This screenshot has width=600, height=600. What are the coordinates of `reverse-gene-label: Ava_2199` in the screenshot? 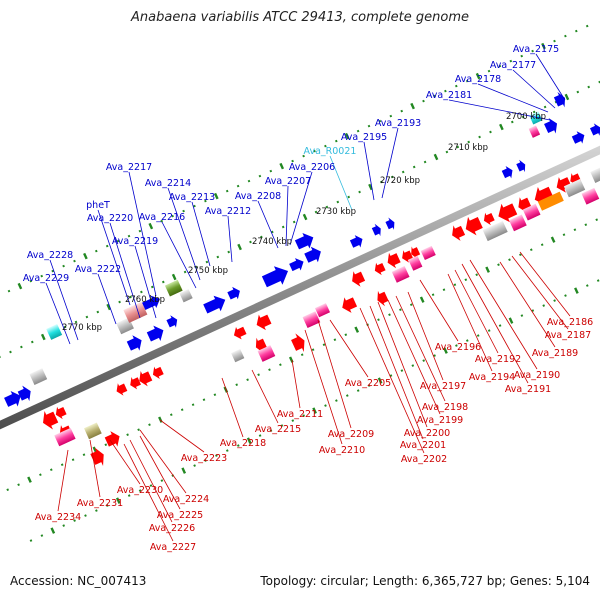 It's located at (440, 420).